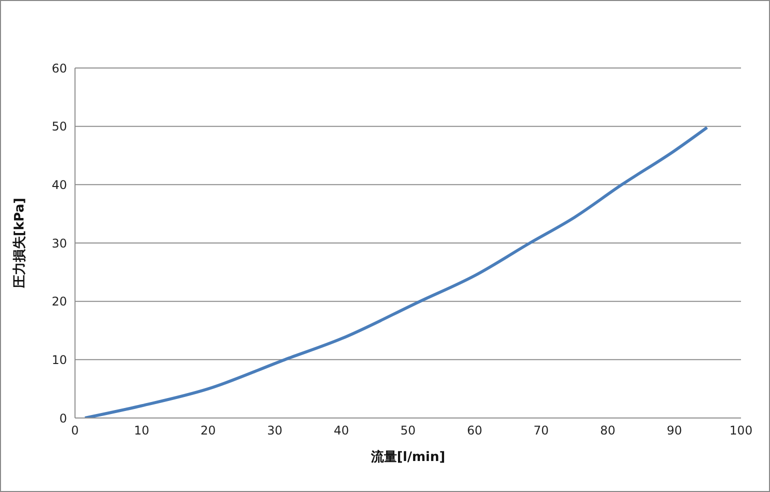 The height and width of the screenshot is (492, 770). Describe the element at coordinates (59, 359) in the screenshot. I see `y-tick-label: 10` at that location.